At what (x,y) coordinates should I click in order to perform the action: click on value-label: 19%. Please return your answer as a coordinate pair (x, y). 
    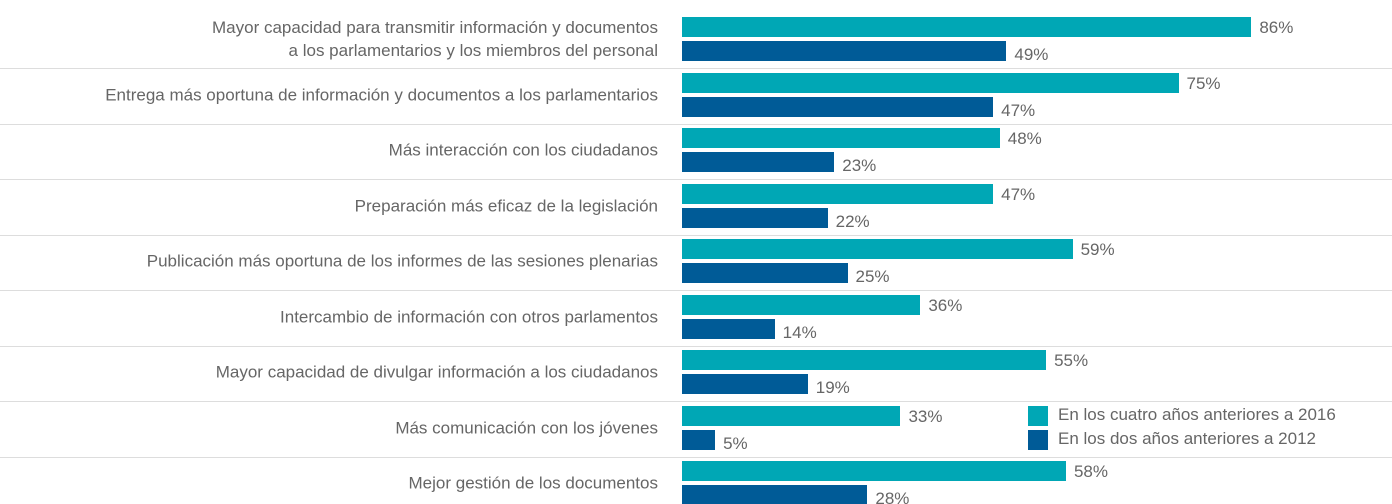
    Looking at the image, I should click on (832, 387).